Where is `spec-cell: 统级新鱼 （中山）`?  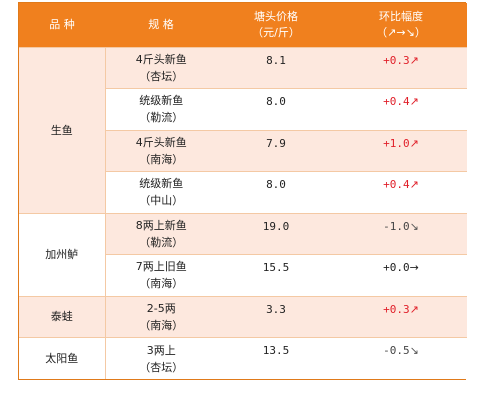 spec-cell: 统级新鱼 （中山） is located at coordinates (161, 192).